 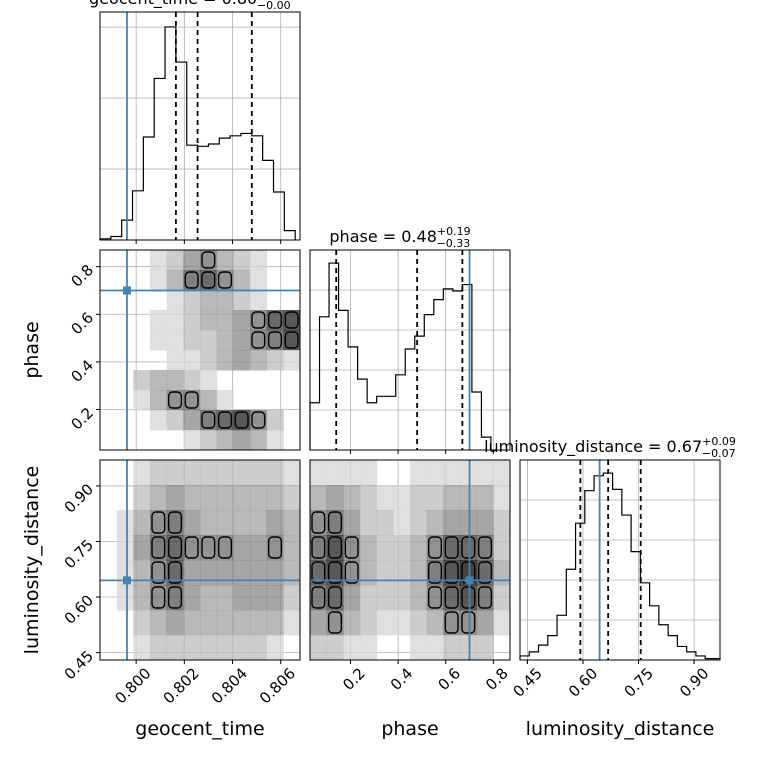 What do you see at coordinates (593, 447) in the screenshot?
I see `title-main: luminosity_distance = 0.67` at bounding box center [593, 447].